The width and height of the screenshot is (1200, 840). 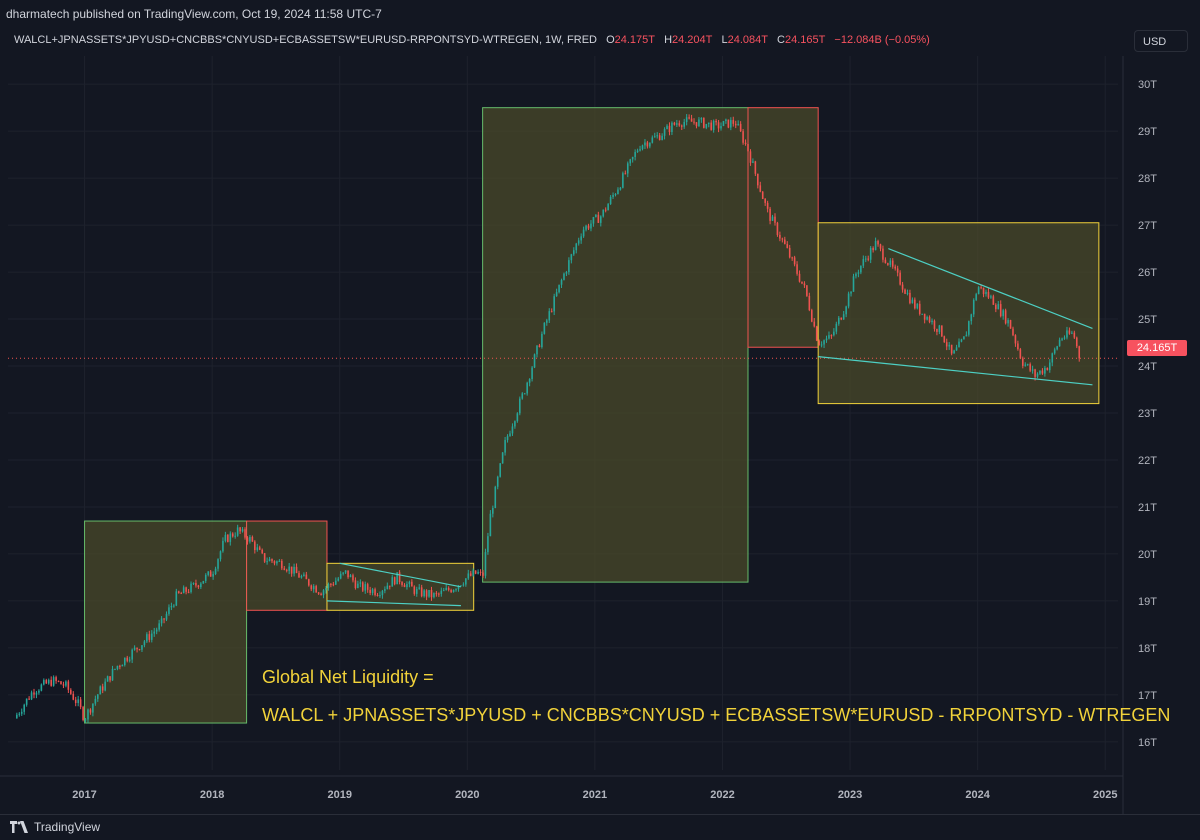 I want to click on tradingview-logo: TradingView, so click(x=55, y=827).